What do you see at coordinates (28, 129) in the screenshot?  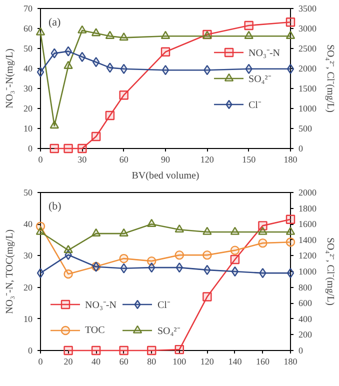 I see `y-tick-label: 10` at bounding box center [28, 129].